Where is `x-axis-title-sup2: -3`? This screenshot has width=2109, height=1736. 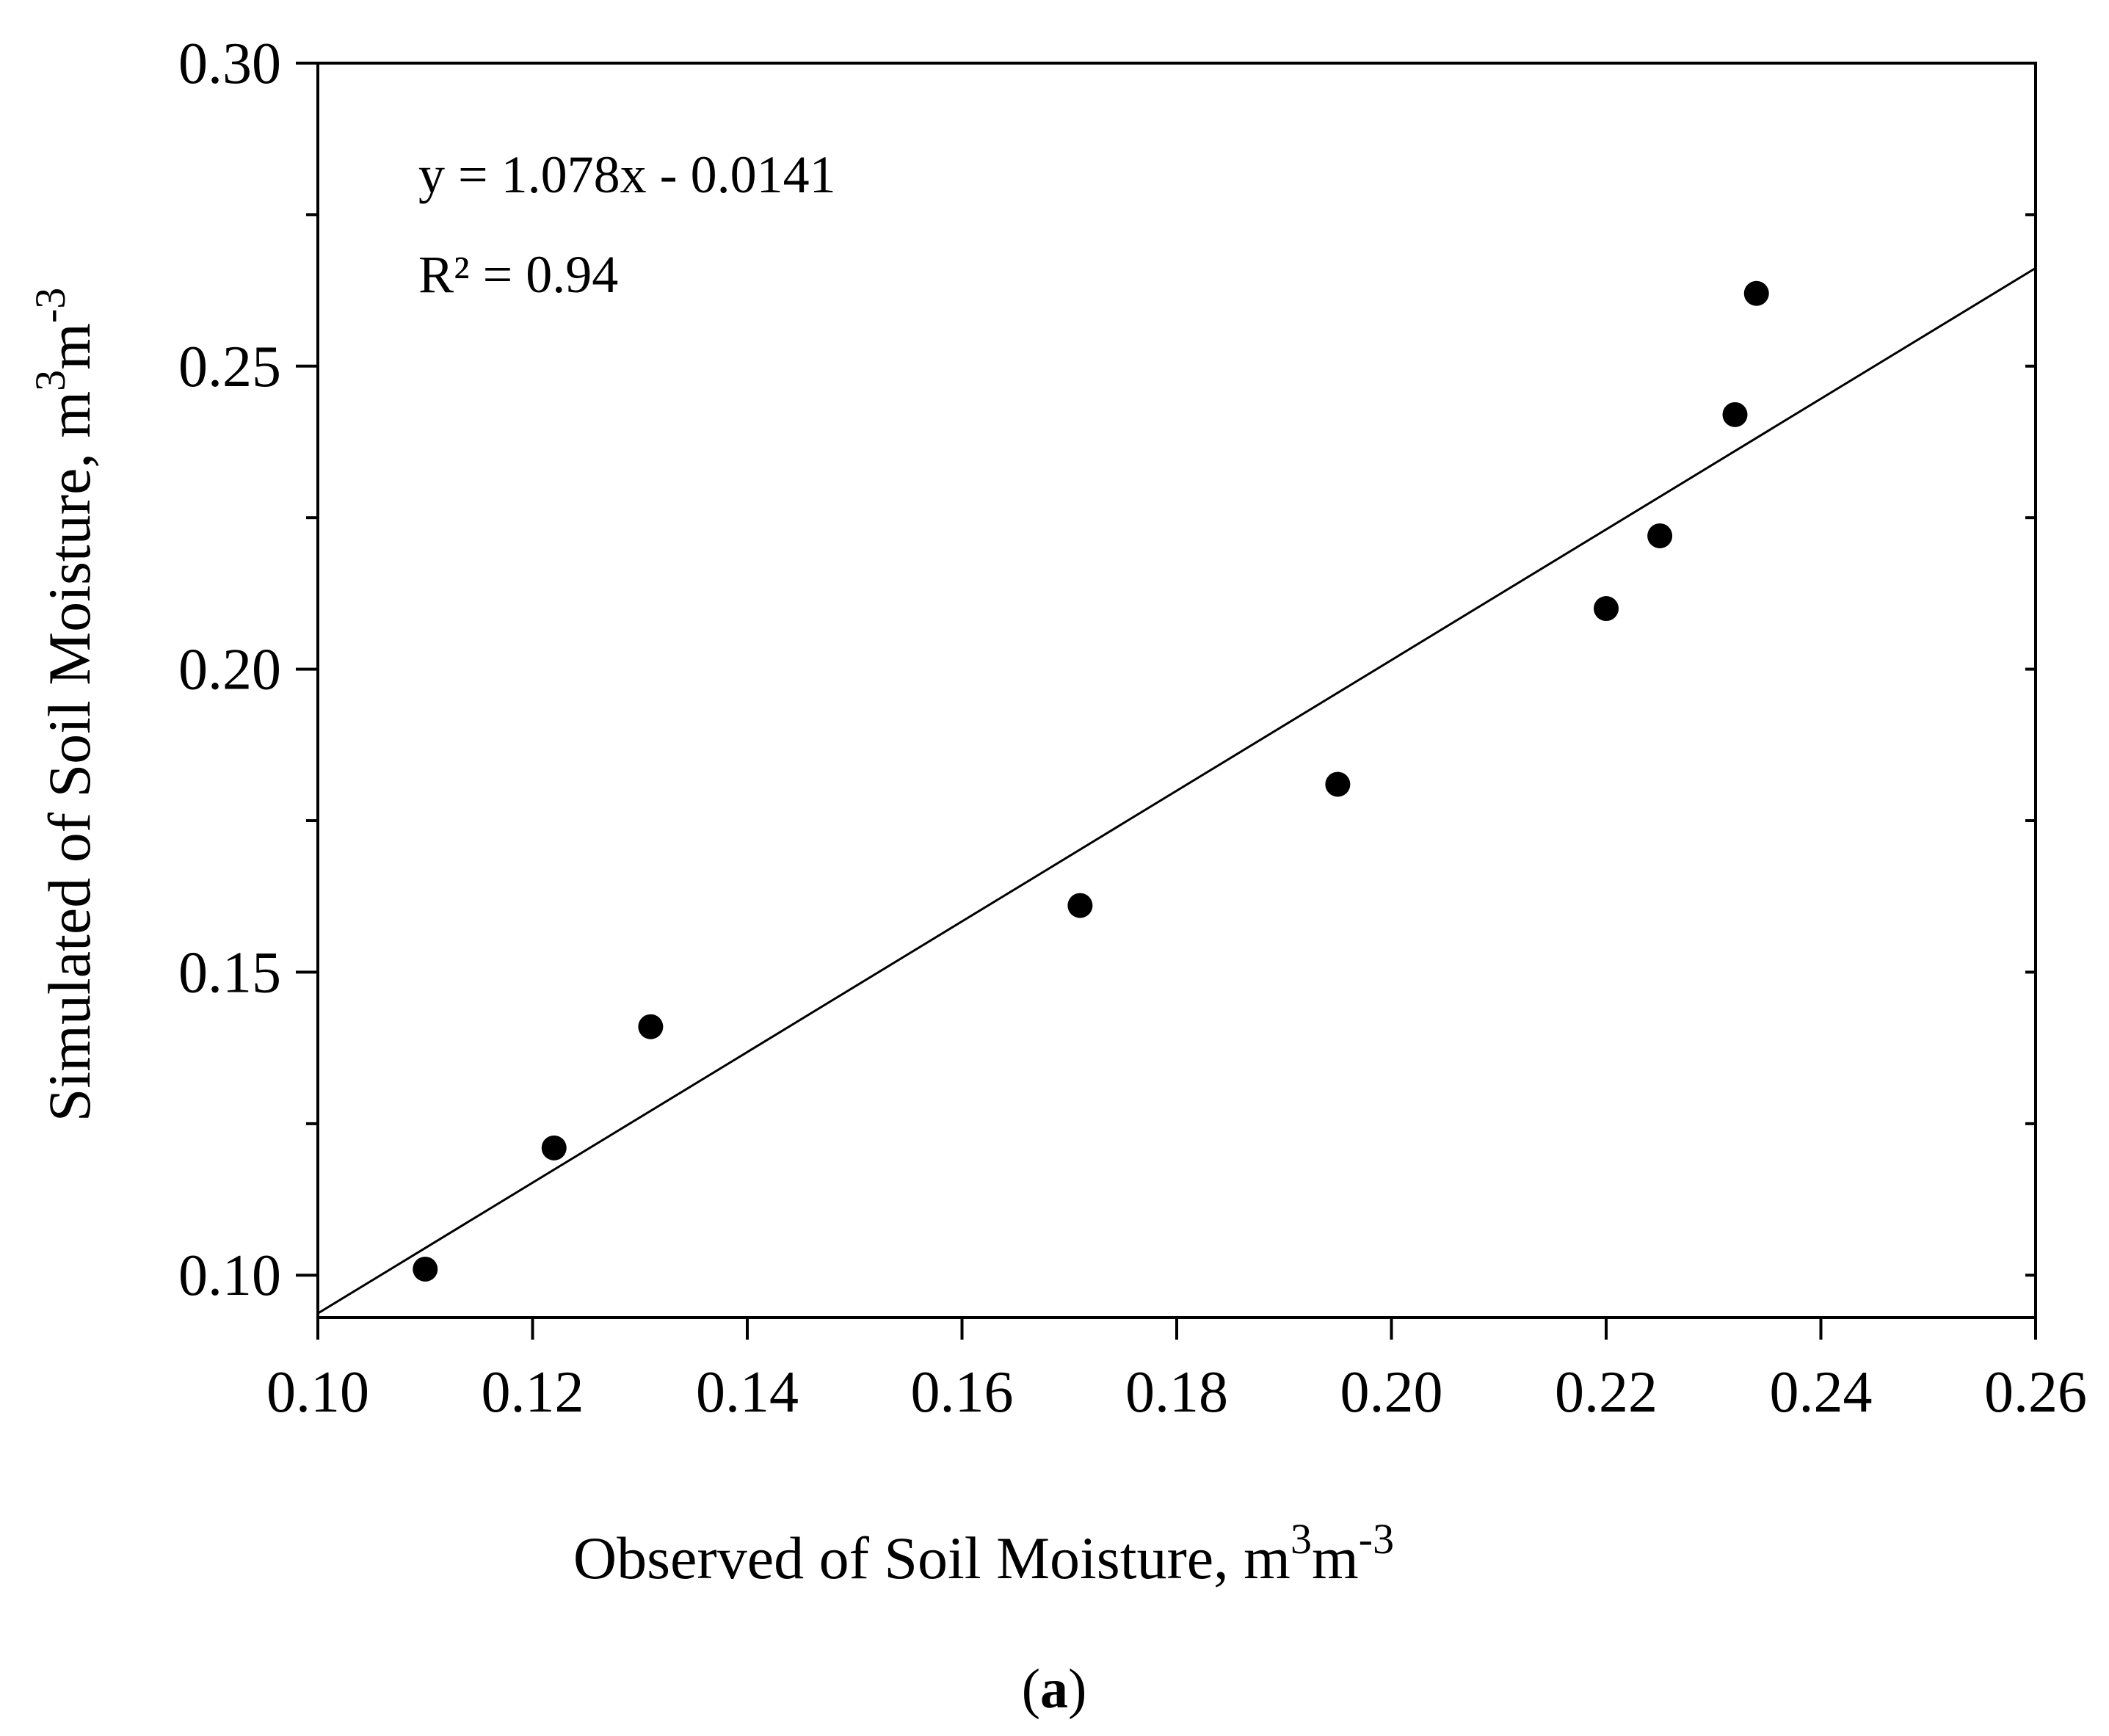
x-axis-title-sup2: -3 is located at coordinates (1377, 1539).